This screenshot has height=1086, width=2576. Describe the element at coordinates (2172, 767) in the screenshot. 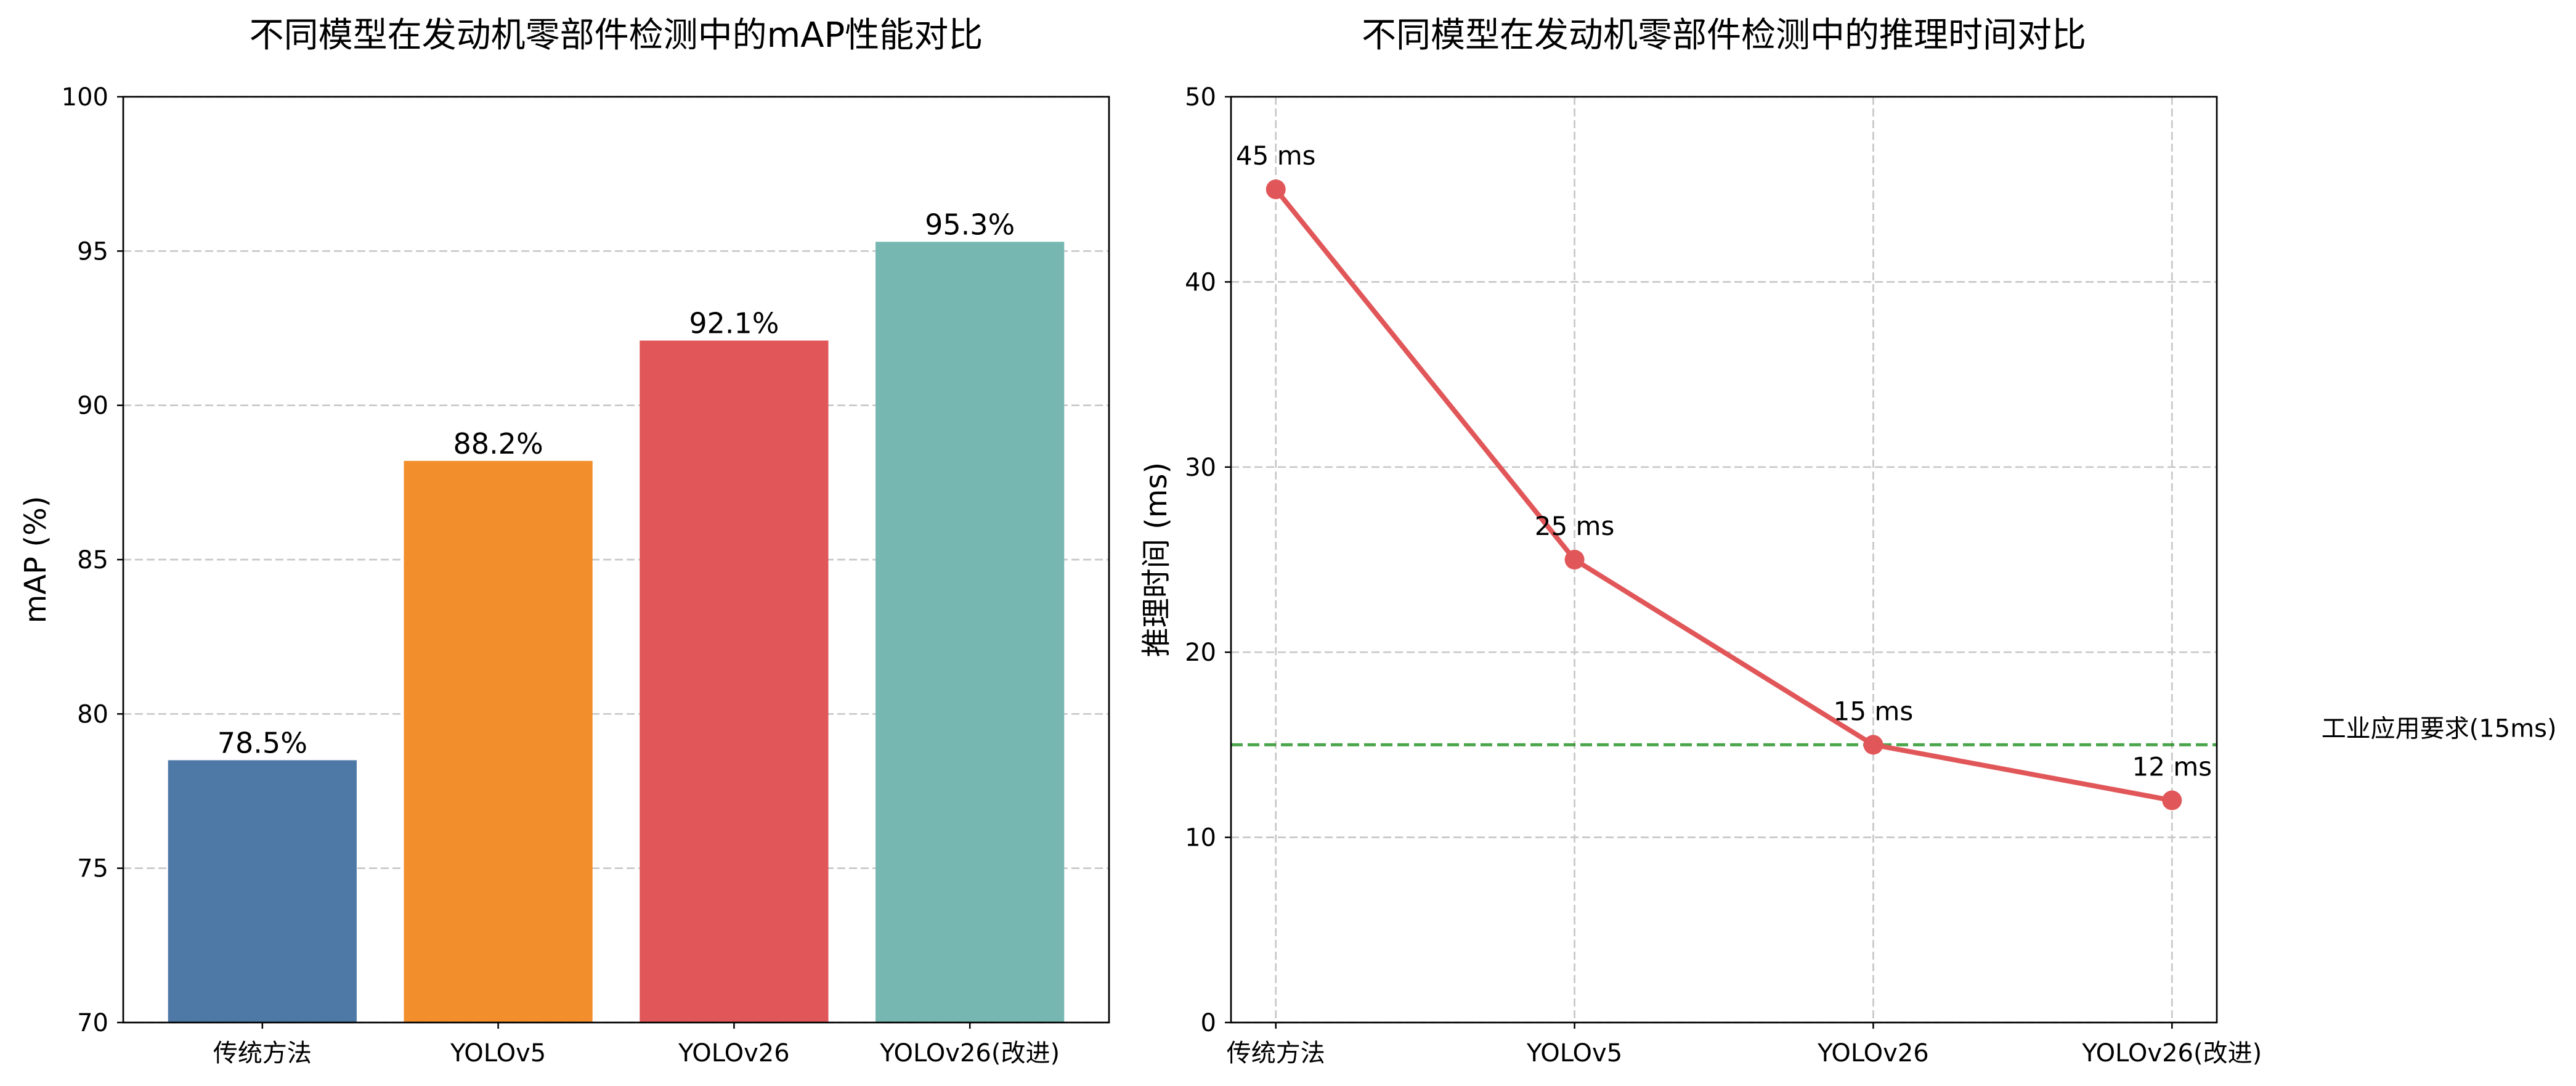

I see `data-point-label: 12 ms` at that location.